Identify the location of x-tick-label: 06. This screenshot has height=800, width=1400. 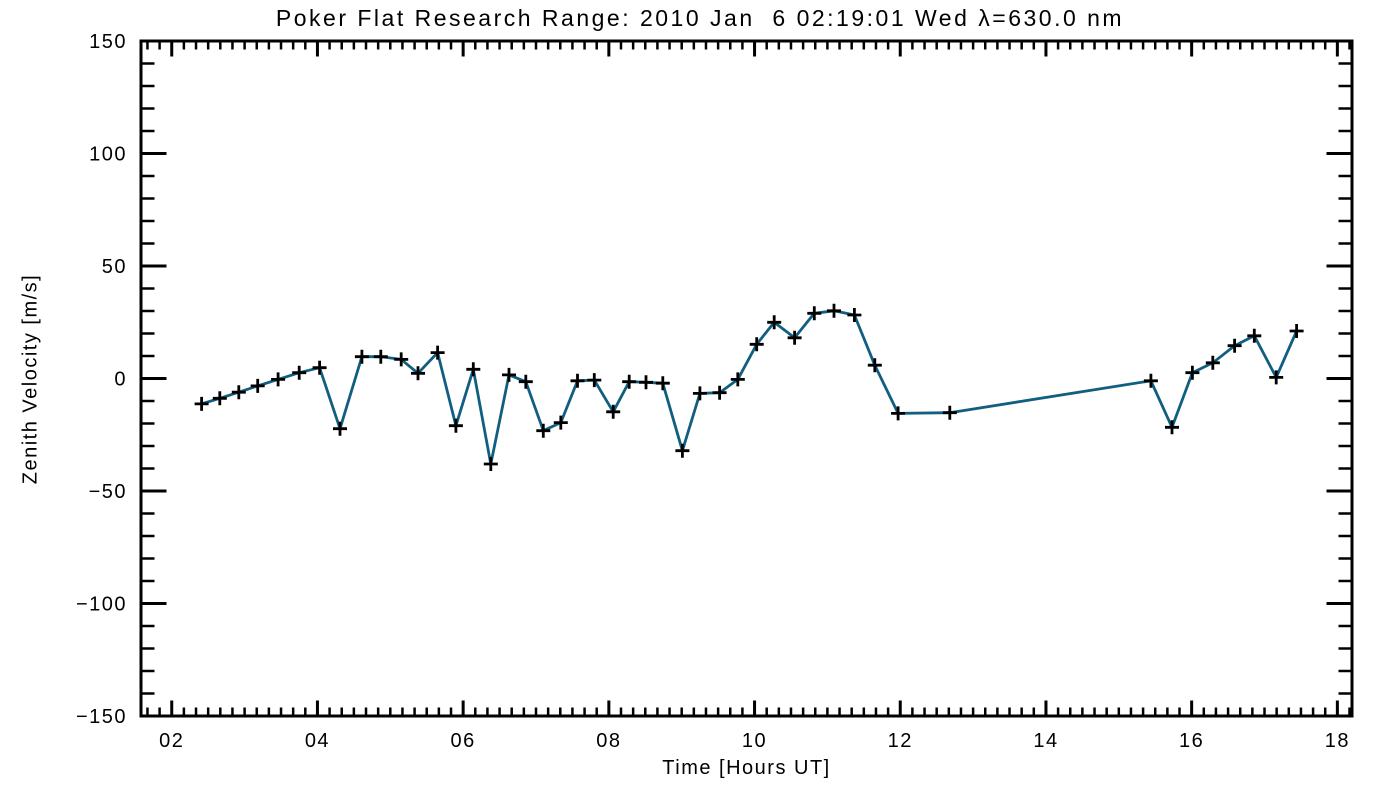
(463, 741).